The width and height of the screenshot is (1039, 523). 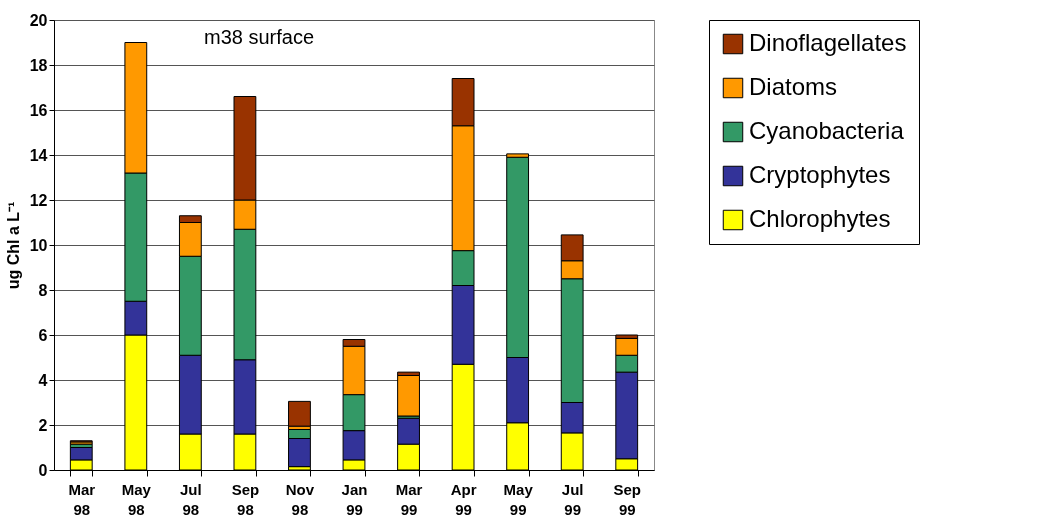 What do you see at coordinates (43, 470) in the screenshot?
I see `y-tick-label: 0` at bounding box center [43, 470].